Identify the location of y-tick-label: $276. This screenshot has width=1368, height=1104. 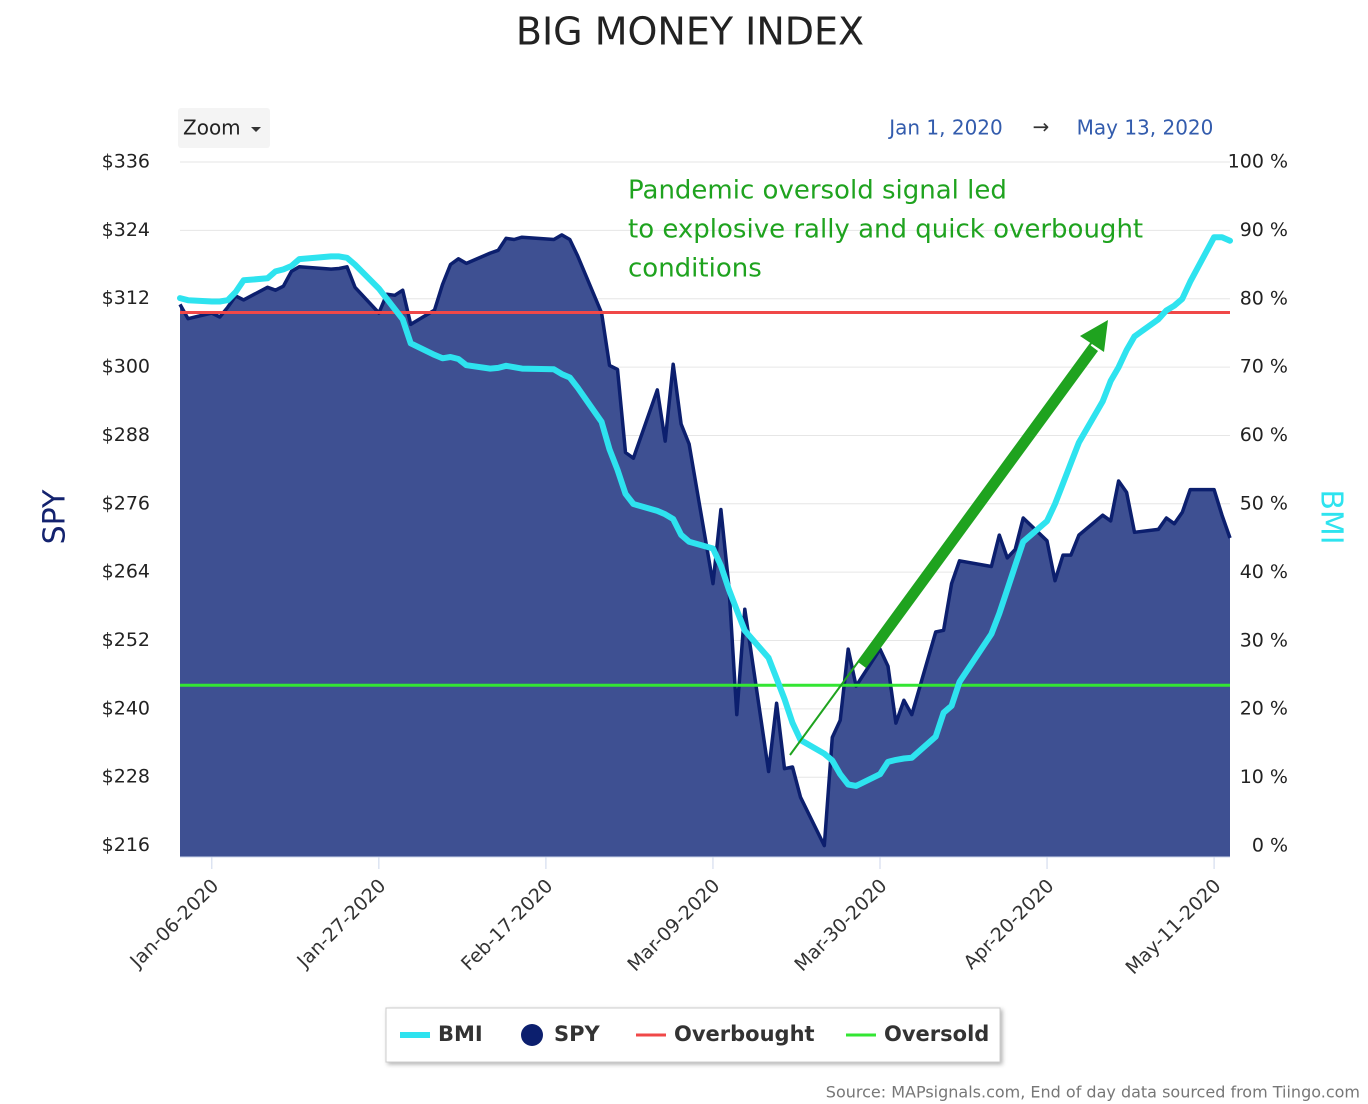
(126, 503).